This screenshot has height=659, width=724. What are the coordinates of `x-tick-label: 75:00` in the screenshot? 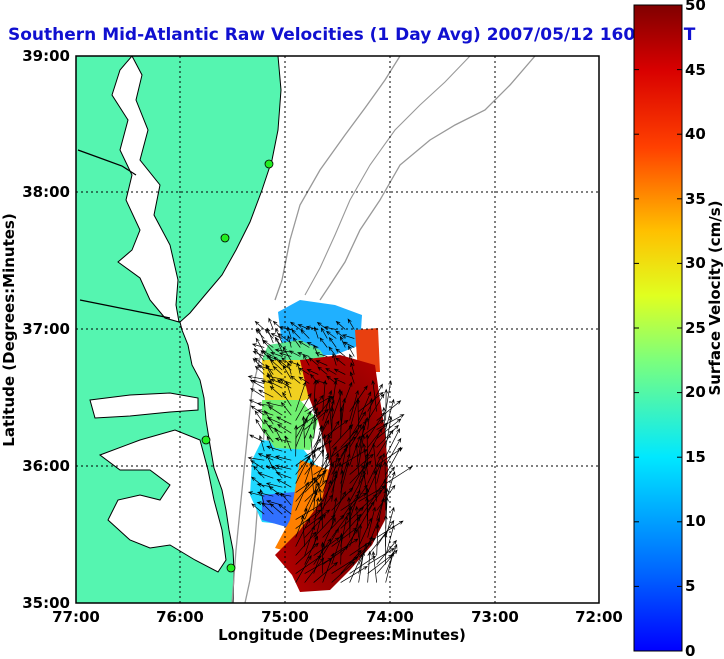 It's located at (285, 617).